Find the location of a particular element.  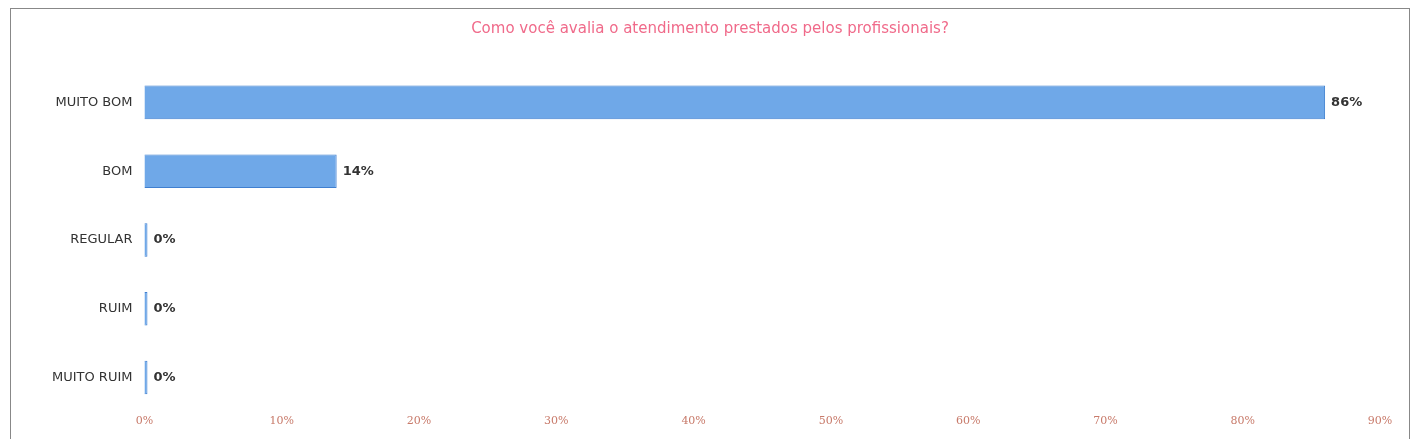

x-tick-label: 70% is located at coordinates (1105, 421).